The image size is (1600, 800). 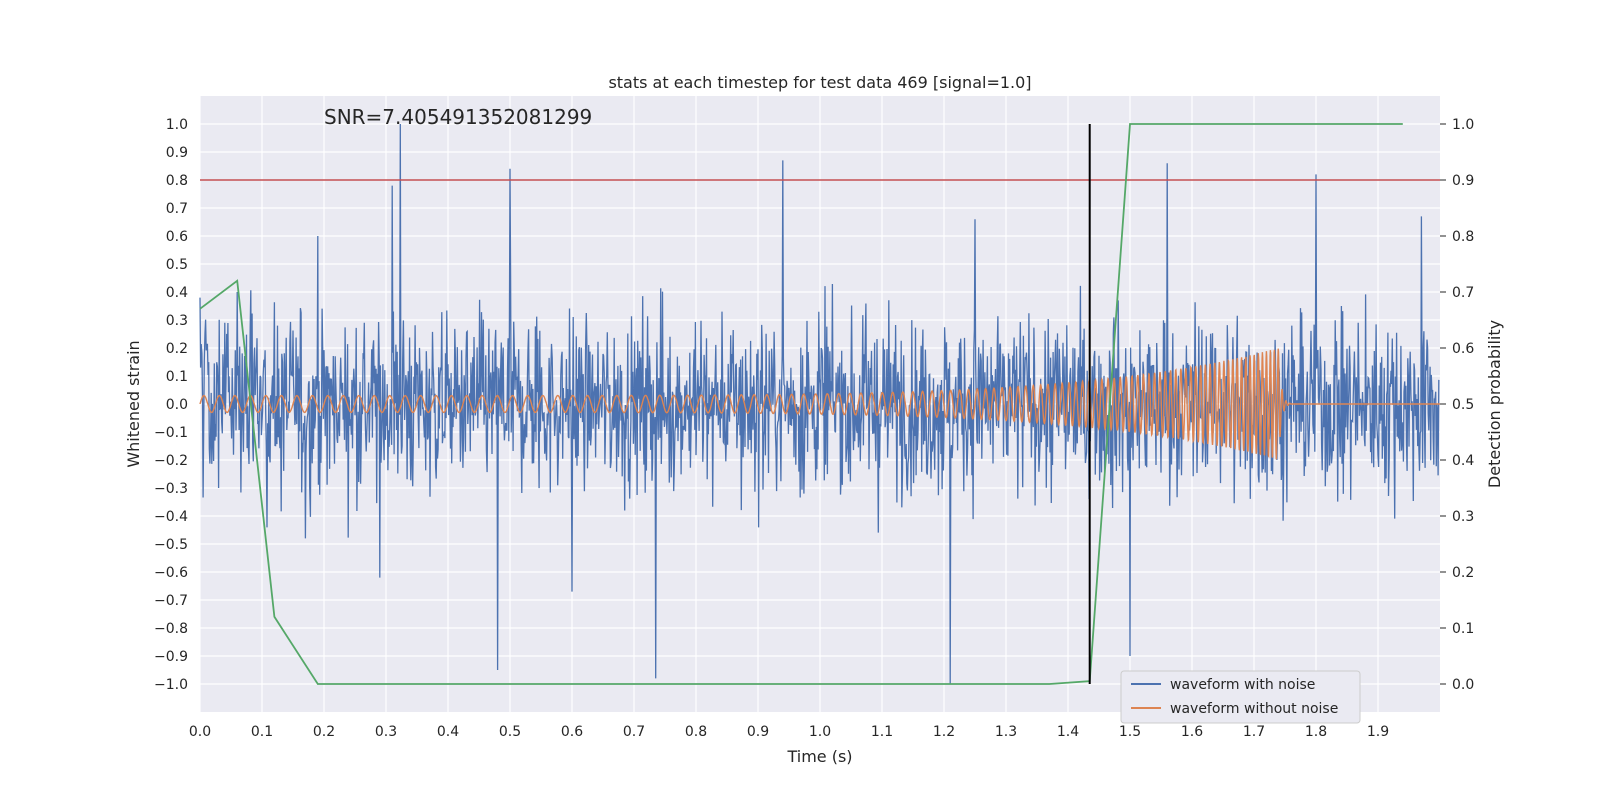 What do you see at coordinates (1242, 685) in the screenshot?
I see `legend-label-noise: waveform with noise` at bounding box center [1242, 685].